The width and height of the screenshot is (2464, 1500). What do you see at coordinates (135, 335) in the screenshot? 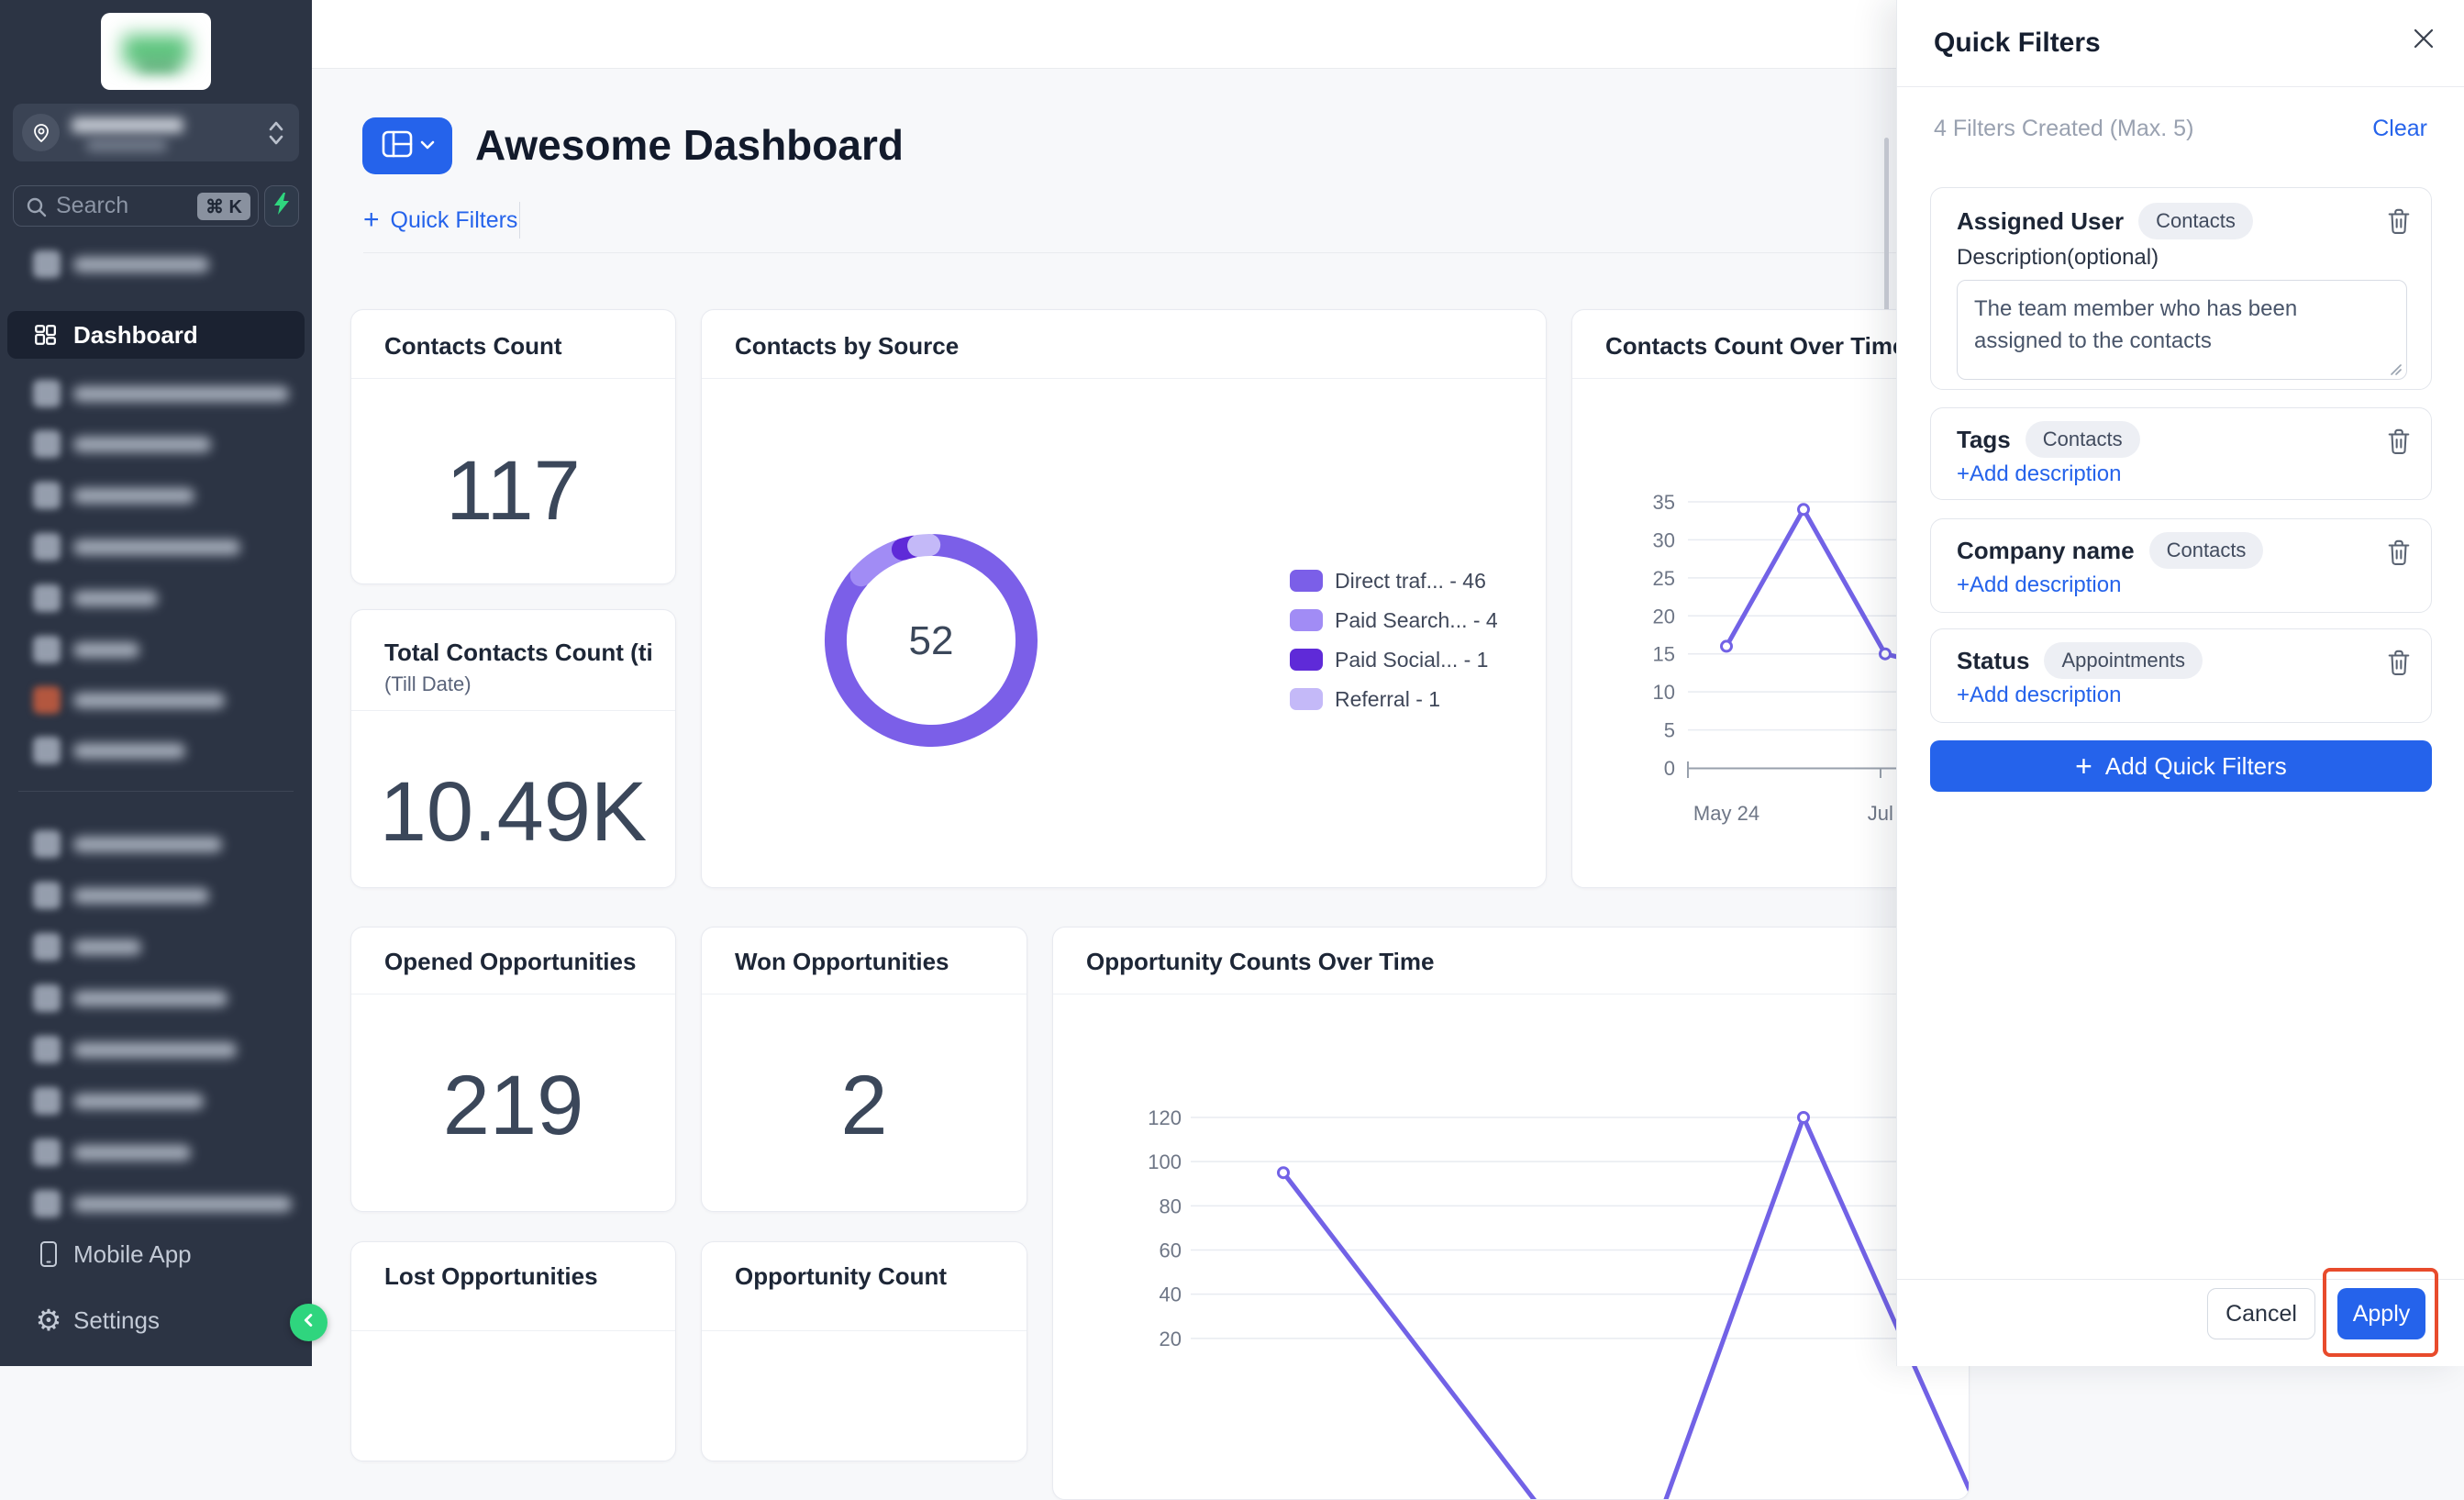
I see `sidebar-item-label: Dashboard` at bounding box center [135, 335].